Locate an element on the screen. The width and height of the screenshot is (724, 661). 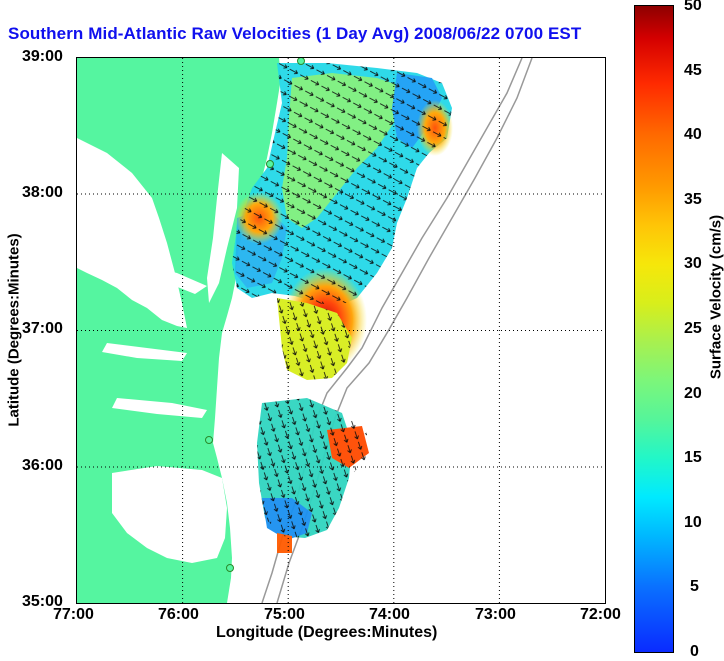
colorbar-tick-40: 40 is located at coordinates (693, 135).